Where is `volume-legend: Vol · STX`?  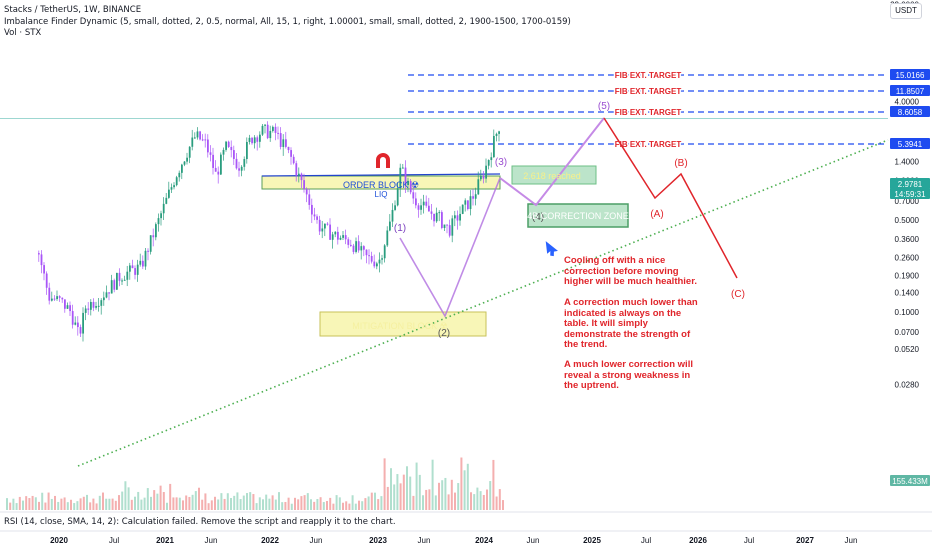 volume-legend: Vol · STX is located at coordinates (23, 33).